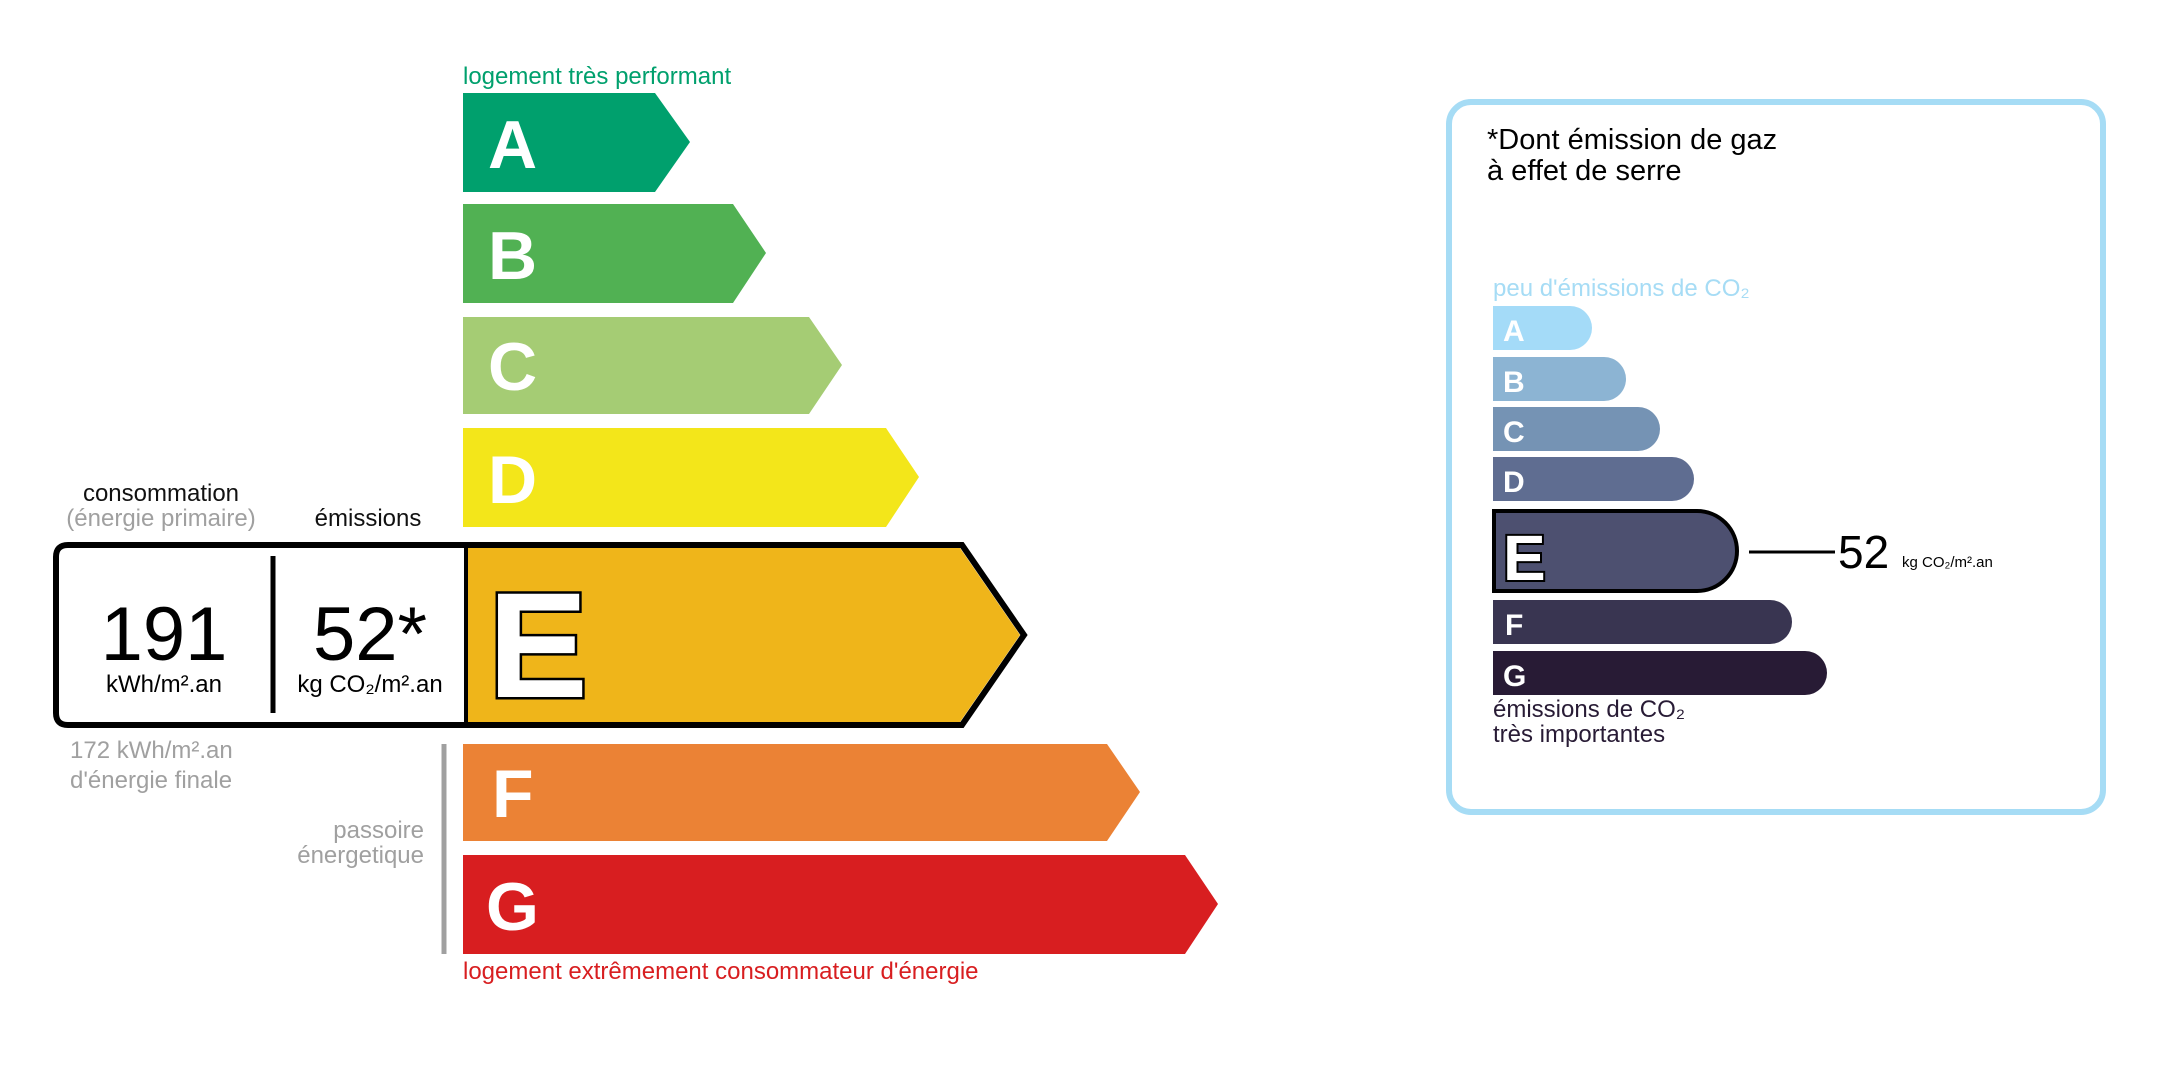  I want to click on ghg-value: 52, so click(1863, 552).